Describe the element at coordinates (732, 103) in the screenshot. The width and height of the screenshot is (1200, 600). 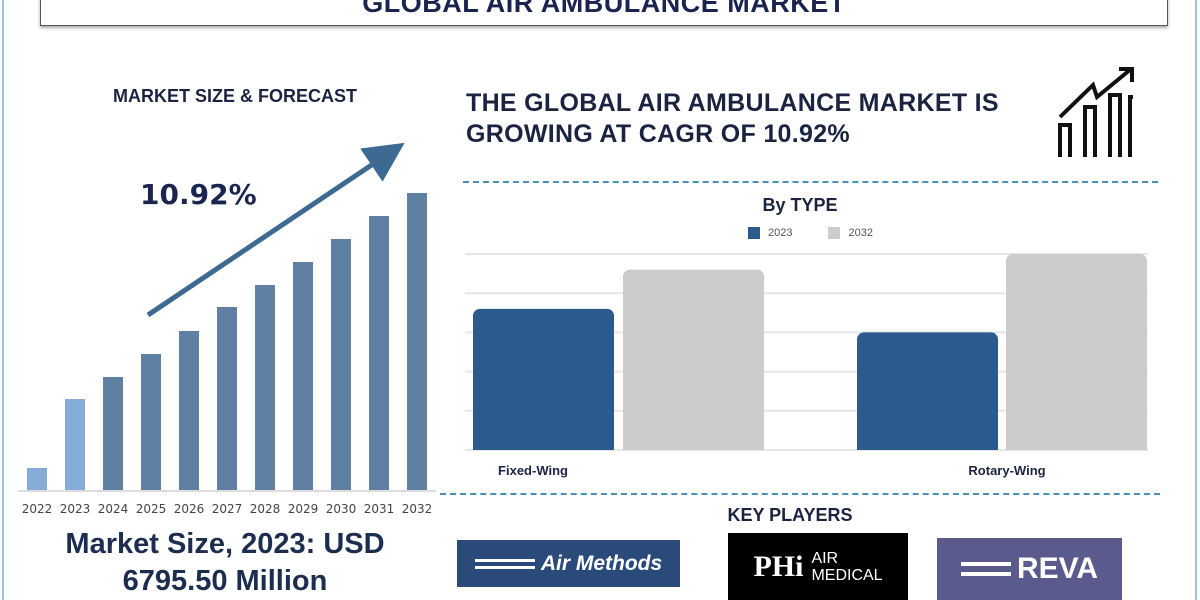
I see `headline-line1: THE GLOBAL AIR AMBULANCE MARKET IS` at that location.